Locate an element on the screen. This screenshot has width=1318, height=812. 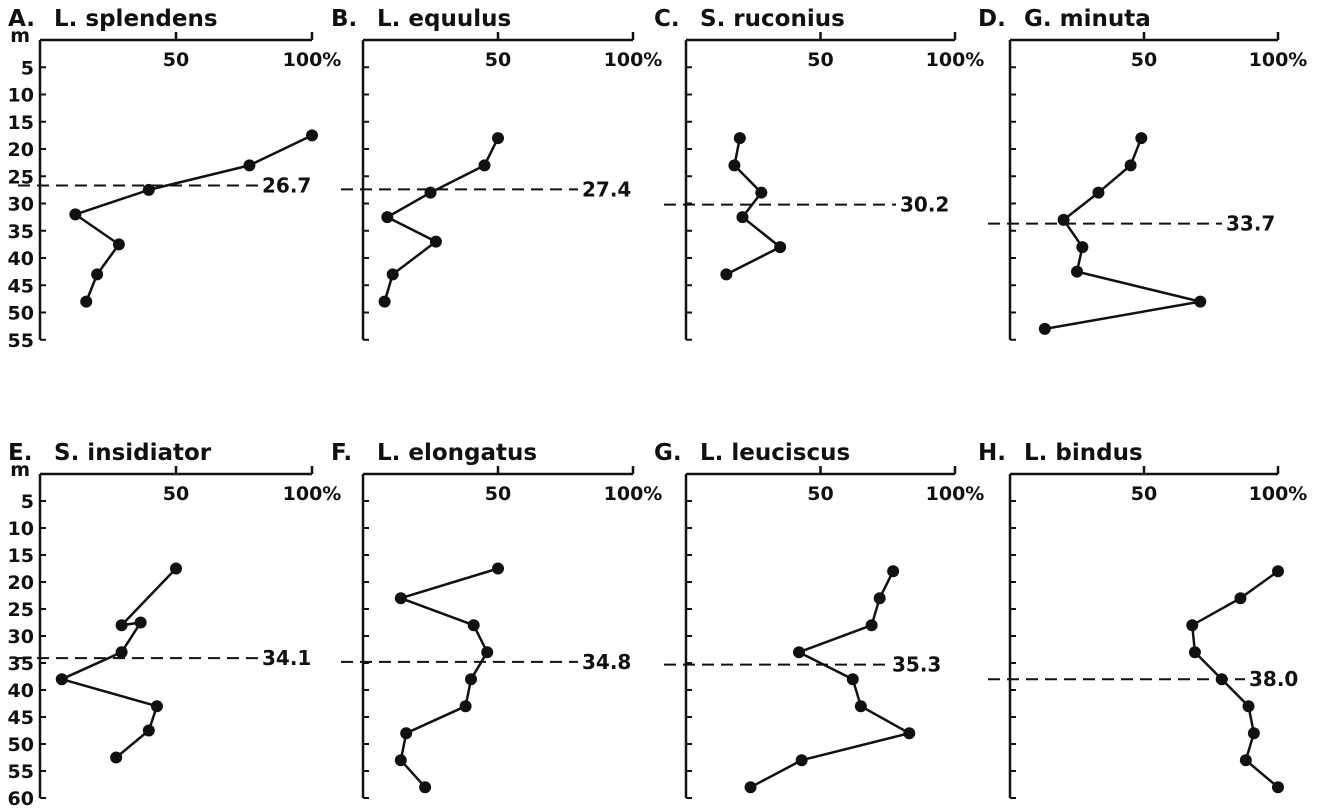
panel-title: L. bindus is located at coordinates (1083, 453).